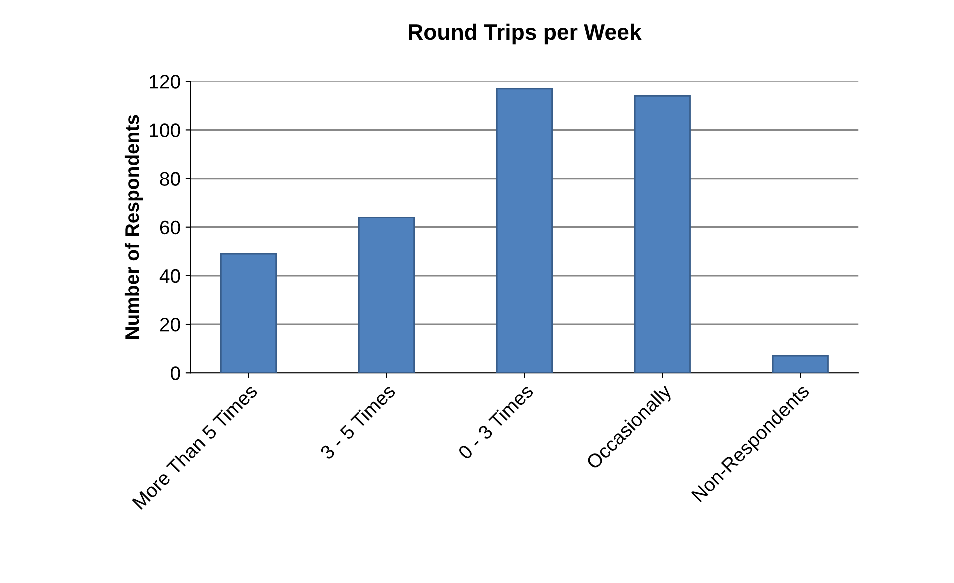  Describe the element at coordinates (165, 82) in the screenshot. I see `y-tick-label: 120` at that location.